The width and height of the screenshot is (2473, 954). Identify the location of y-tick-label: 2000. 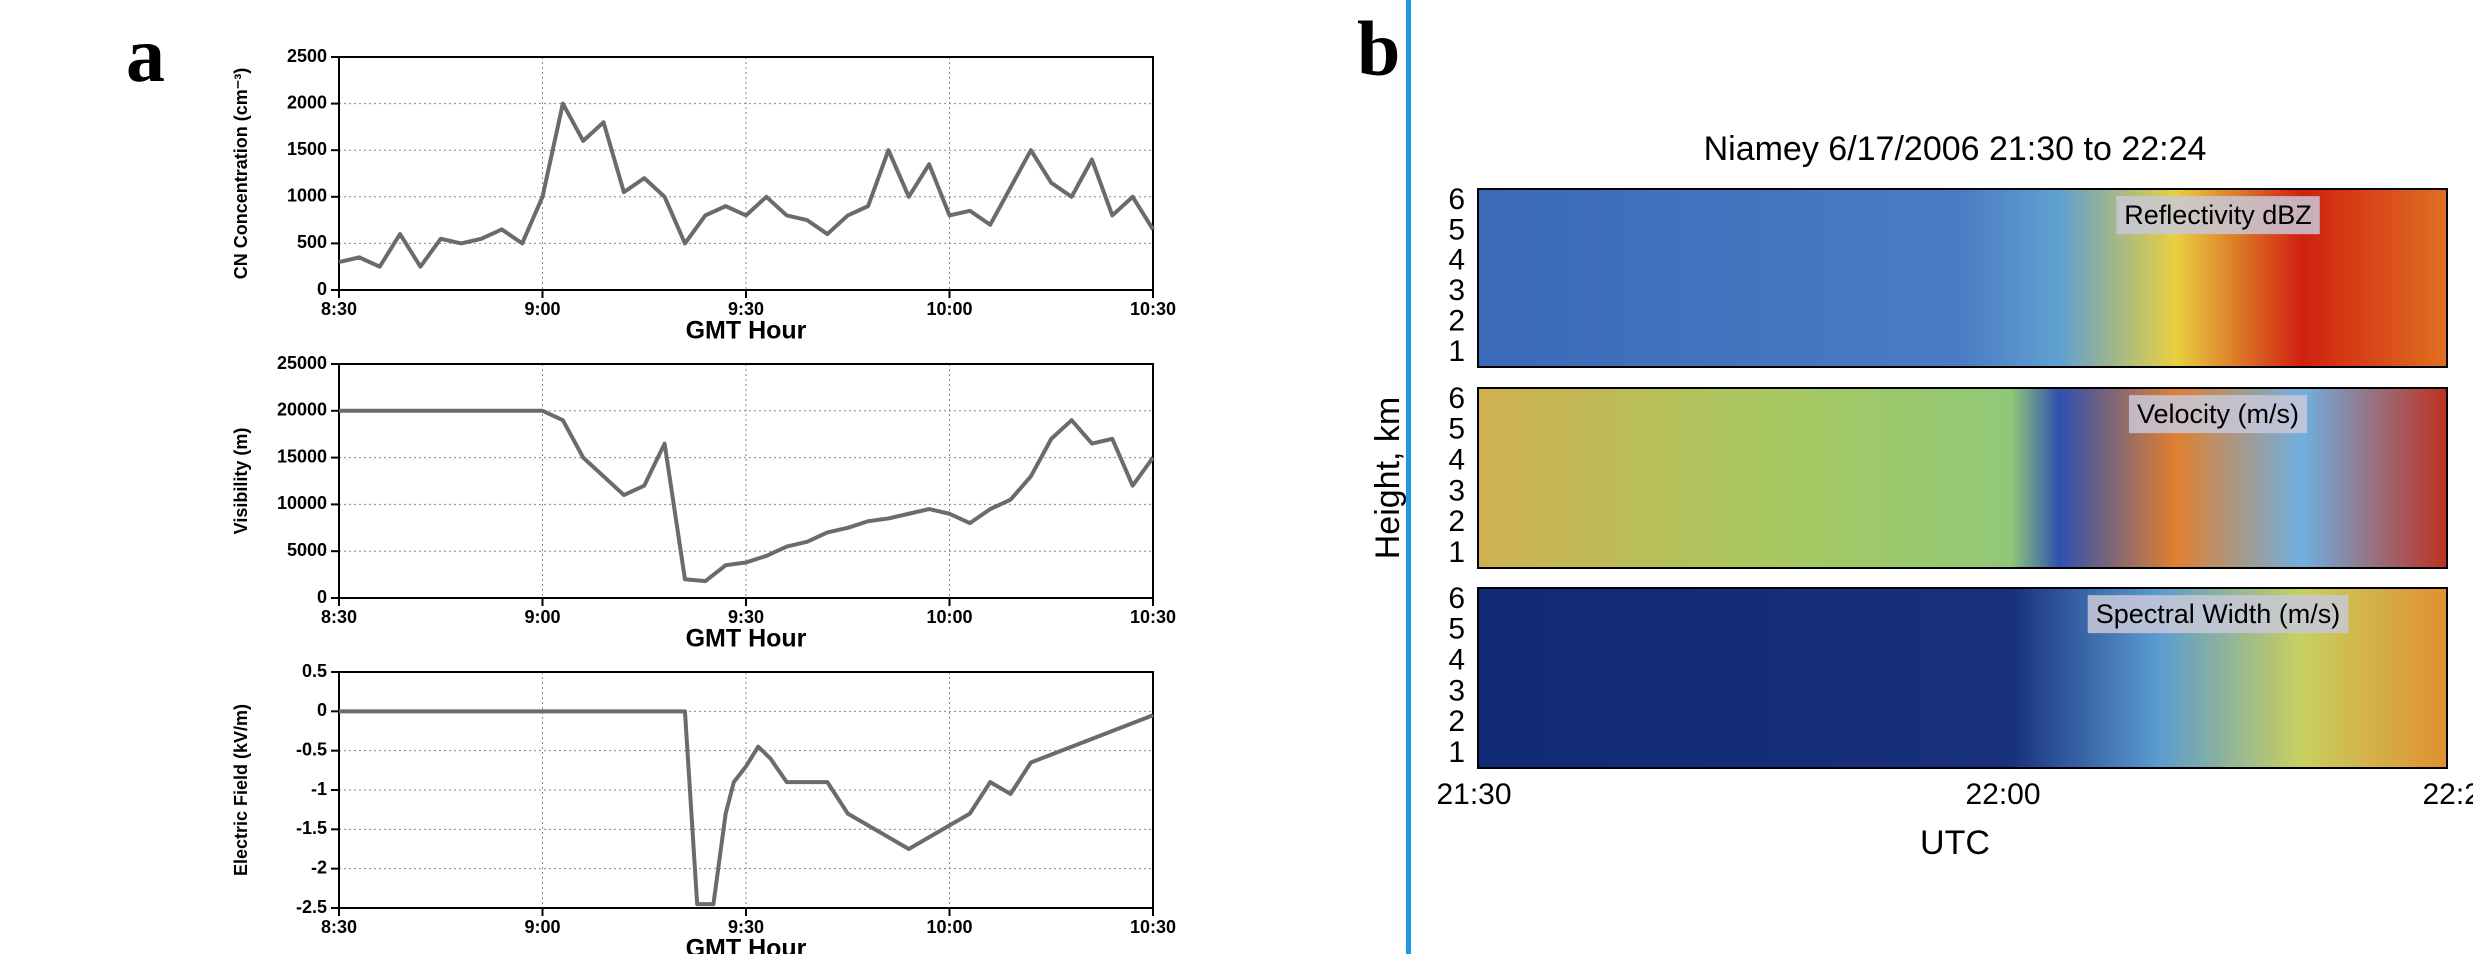
(307, 102).